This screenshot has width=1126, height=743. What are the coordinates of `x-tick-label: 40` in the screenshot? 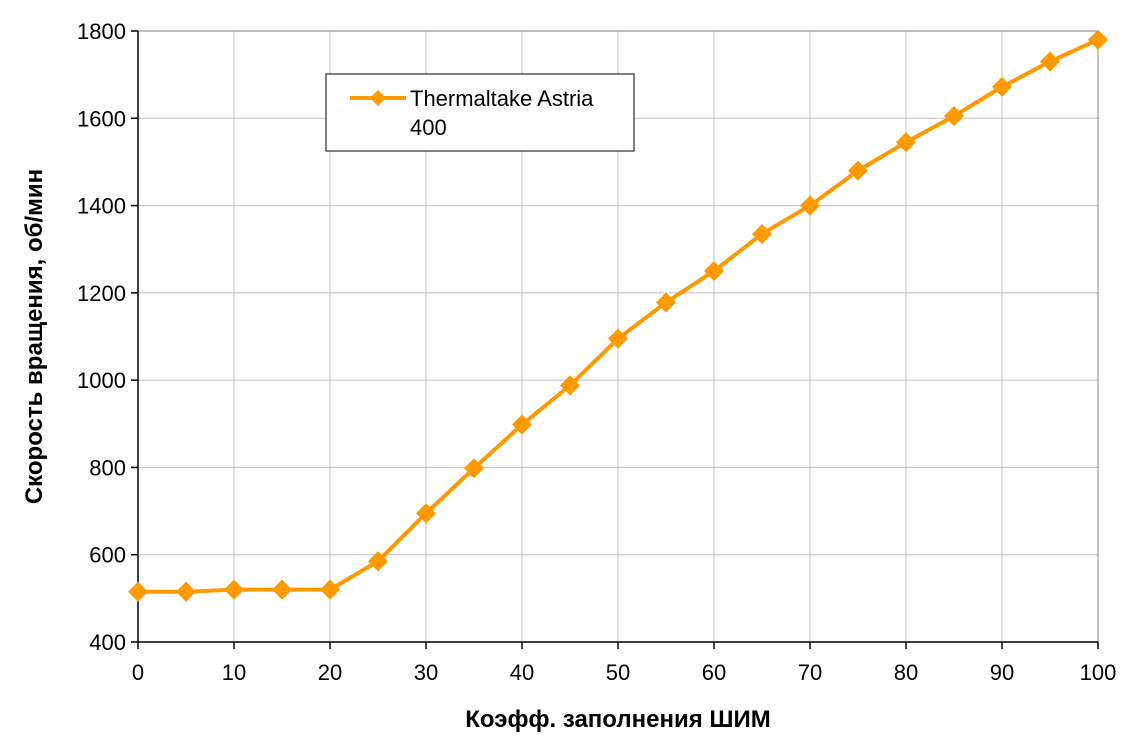 It's located at (522, 672).